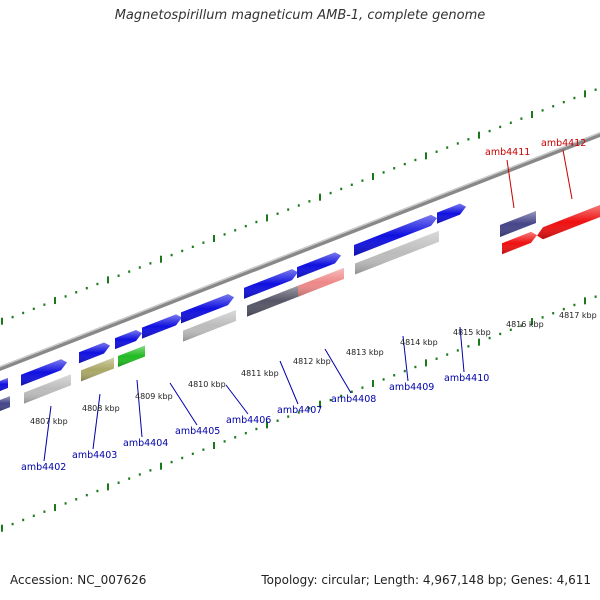 This screenshot has height=600, width=600. I want to click on gene-label-amb4403: amb4403, so click(94, 455).